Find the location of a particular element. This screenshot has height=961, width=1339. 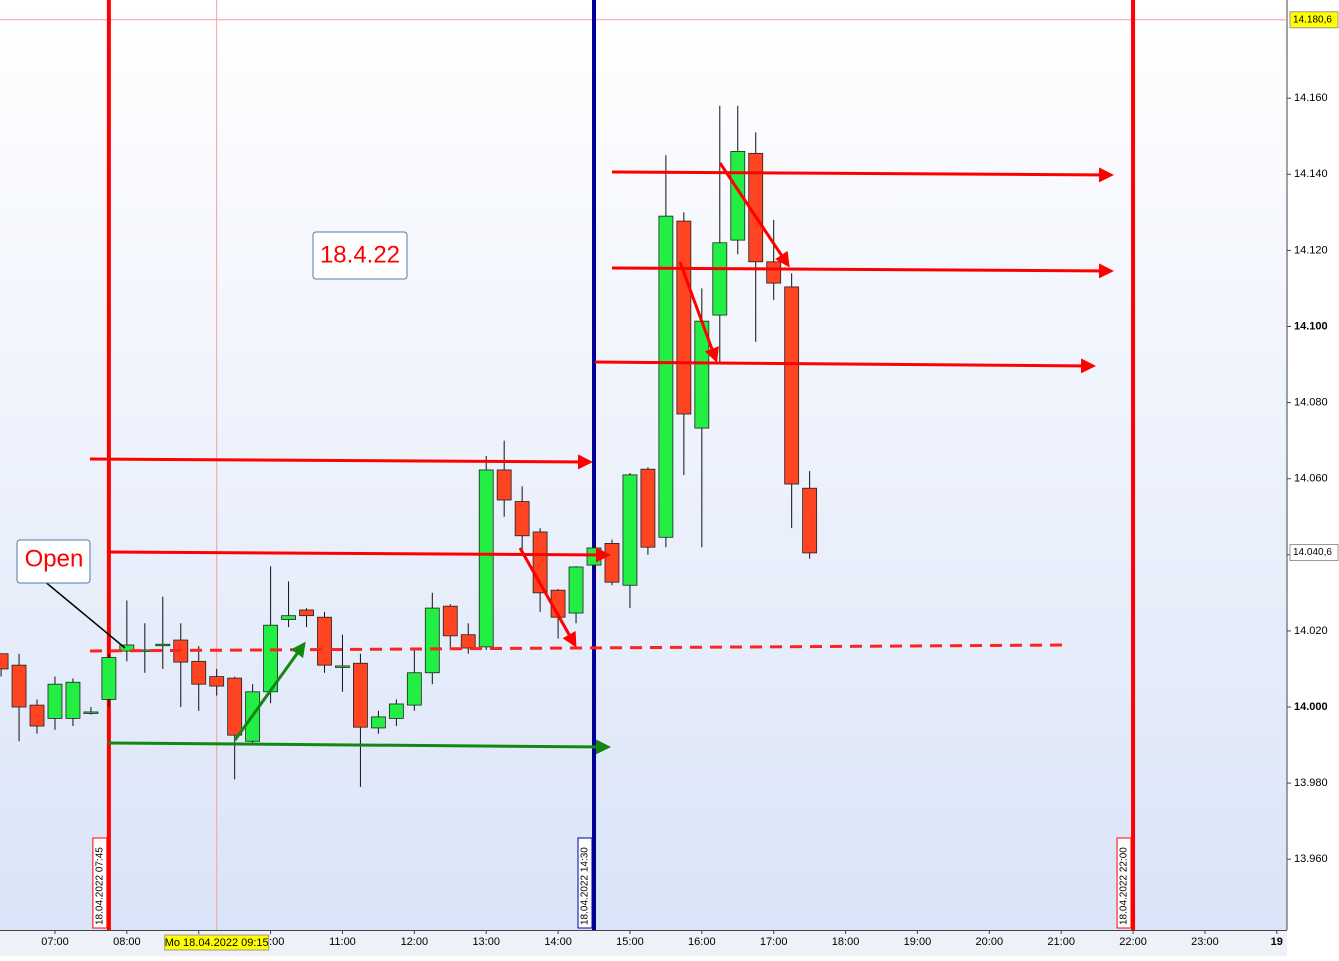

crosshair-x-label-box is located at coordinates (217, 942).